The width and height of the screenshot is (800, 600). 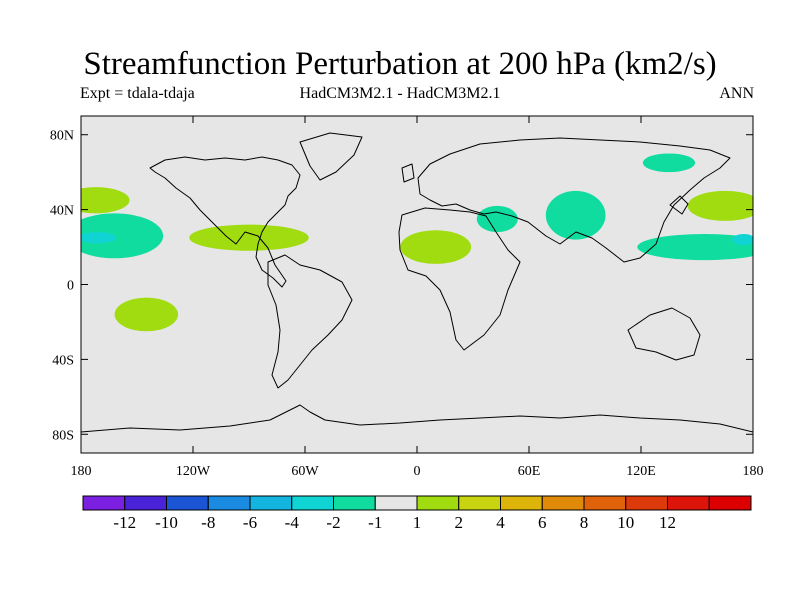 What do you see at coordinates (122, 236) in the screenshot?
I see `region-subtropical-pacific-east-negative` at bounding box center [122, 236].